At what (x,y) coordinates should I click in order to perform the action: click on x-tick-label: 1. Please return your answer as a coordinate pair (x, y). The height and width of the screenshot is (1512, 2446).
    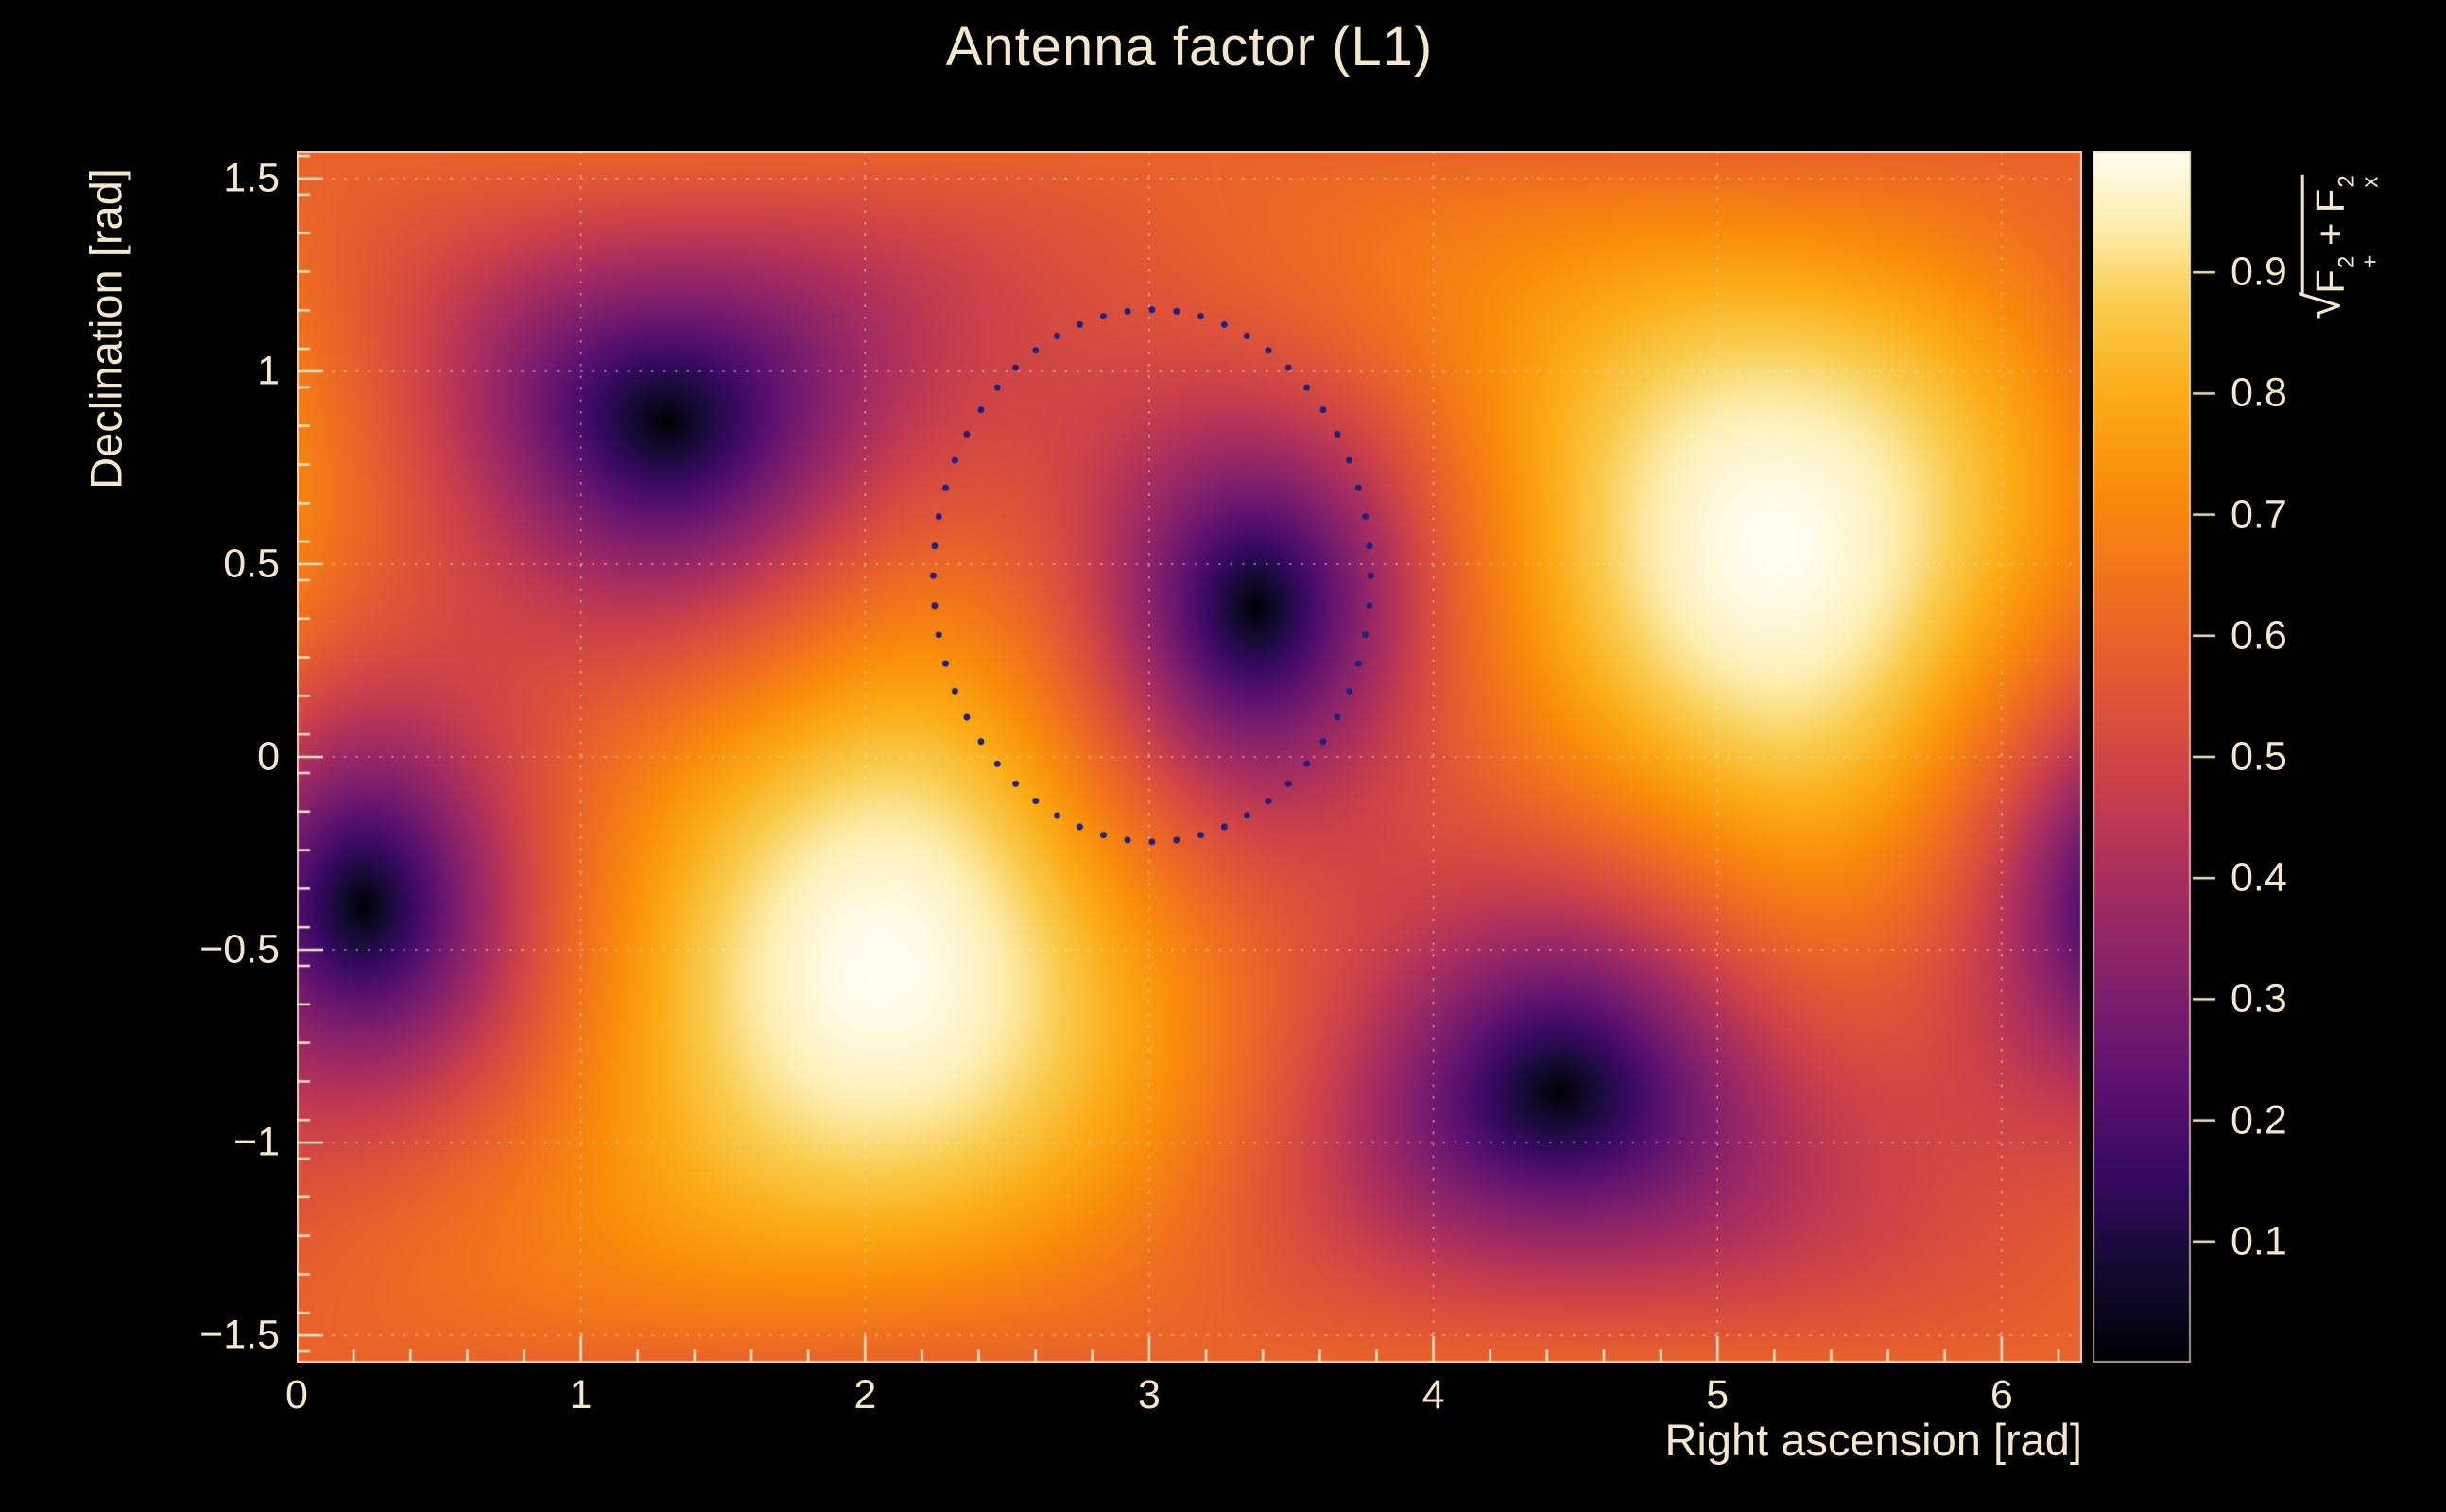
    Looking at the image, I should click on (581, 1395).